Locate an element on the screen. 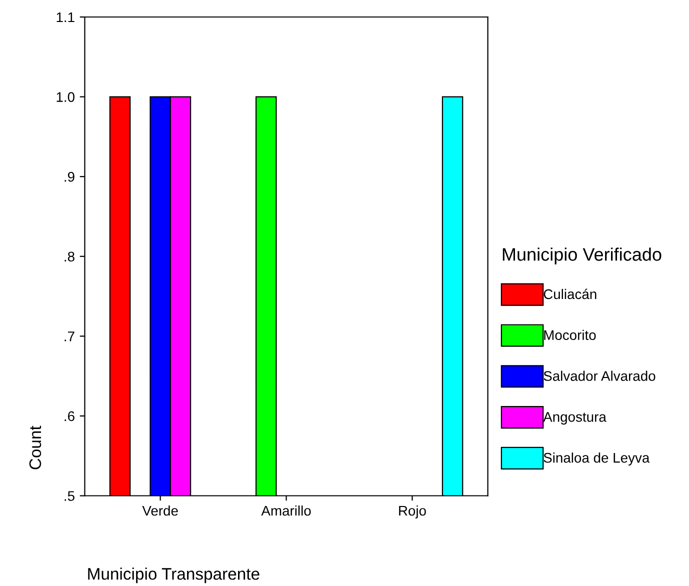 This screenshot has height=586, width=689. x-axis-title: Municipio Transparente is located at coordinates (174, 576).